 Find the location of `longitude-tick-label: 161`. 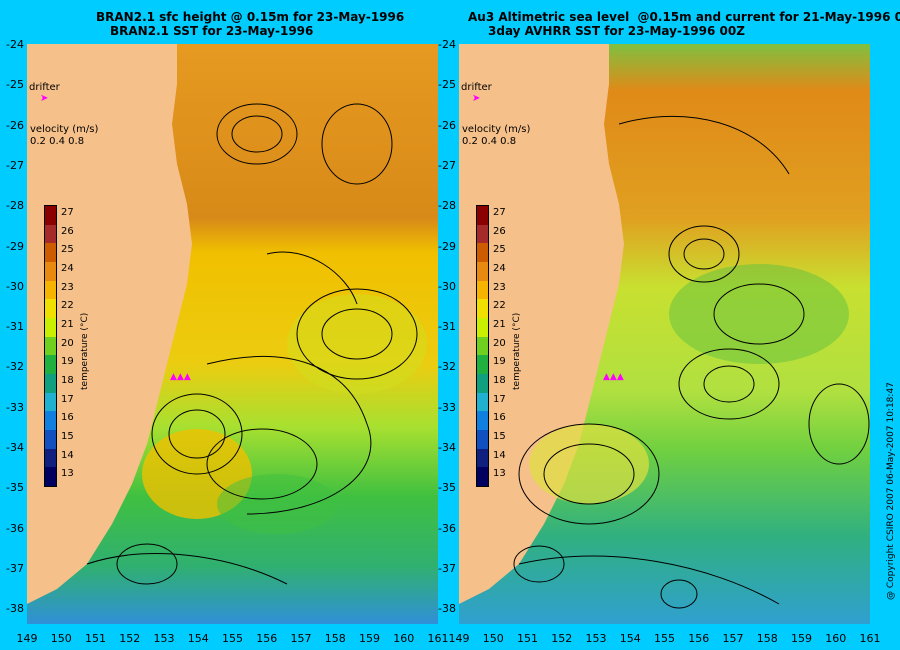

longitude-tick-label: 161 is located at coordinates (438, 638).